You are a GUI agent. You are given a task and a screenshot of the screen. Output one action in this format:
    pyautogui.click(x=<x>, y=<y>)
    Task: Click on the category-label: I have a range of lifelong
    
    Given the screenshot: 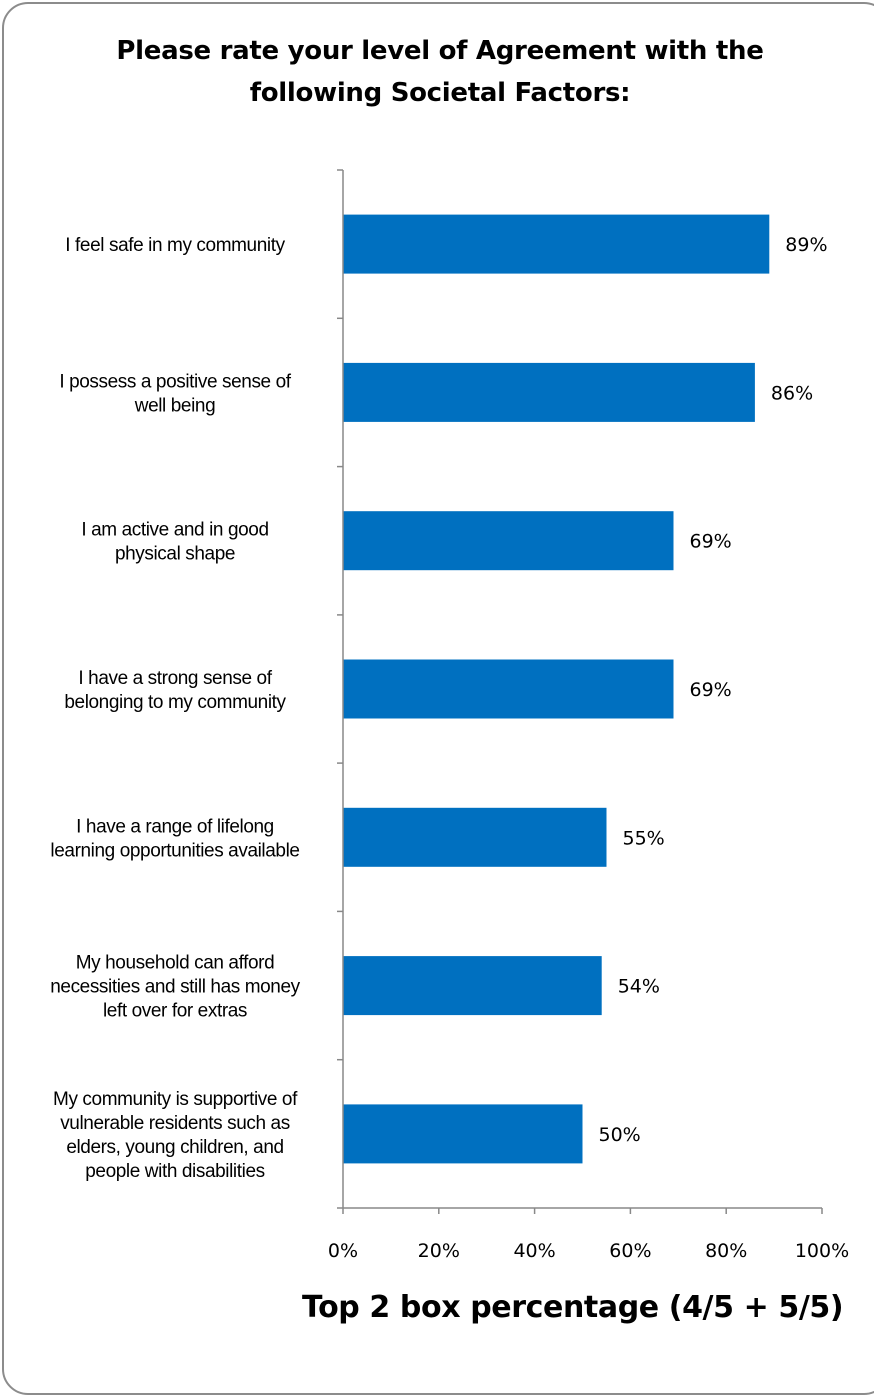 What is the action you would take?
    pyautogui.click(x=175, y=826)
    